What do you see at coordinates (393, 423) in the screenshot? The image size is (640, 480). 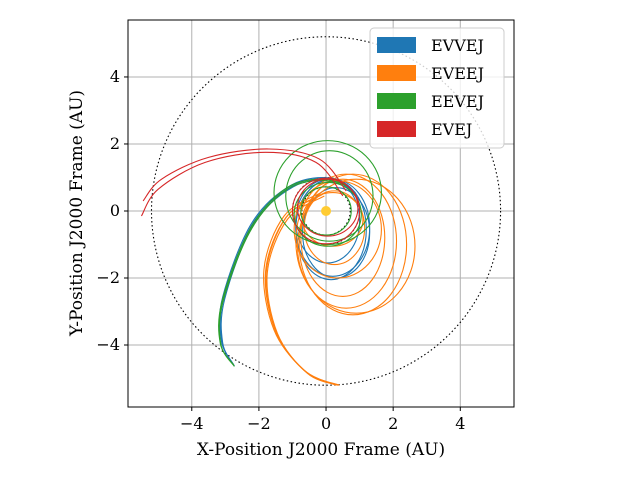 I see `x-tick-label: 2` at bounding box center [393, 423].